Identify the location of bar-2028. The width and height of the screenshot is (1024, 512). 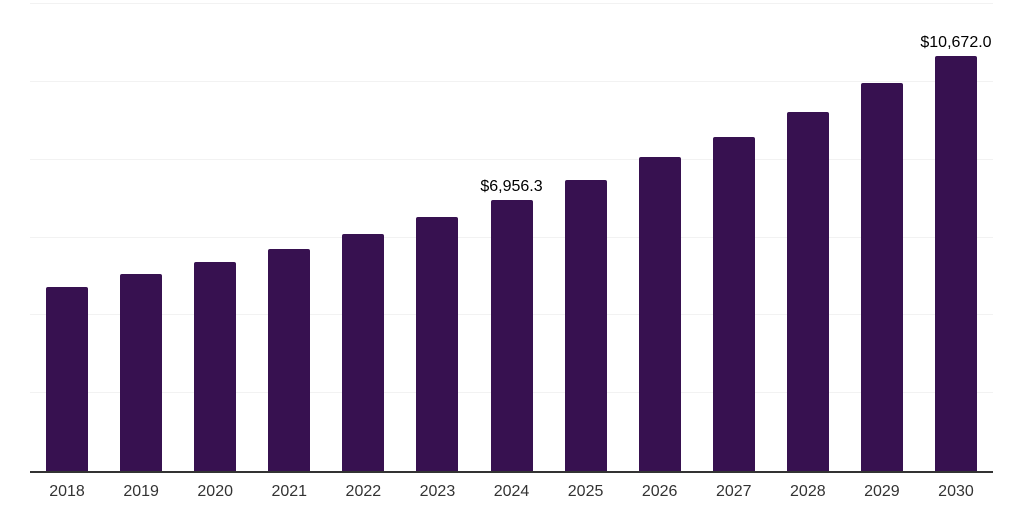
(807, 291).